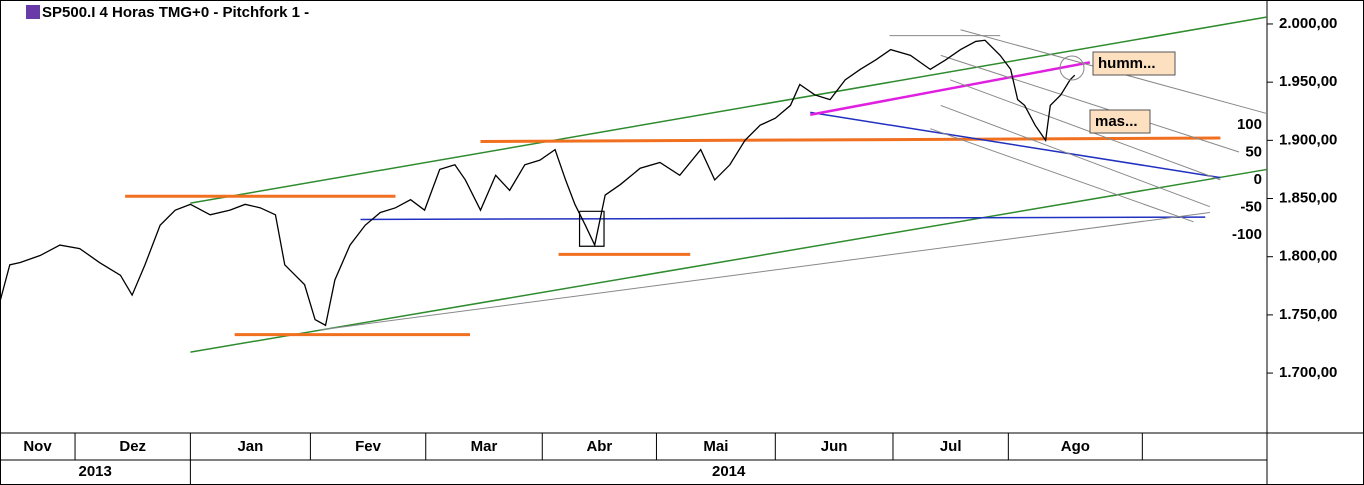  I want to click on x-tick-label: Jul, so click(951, 446).